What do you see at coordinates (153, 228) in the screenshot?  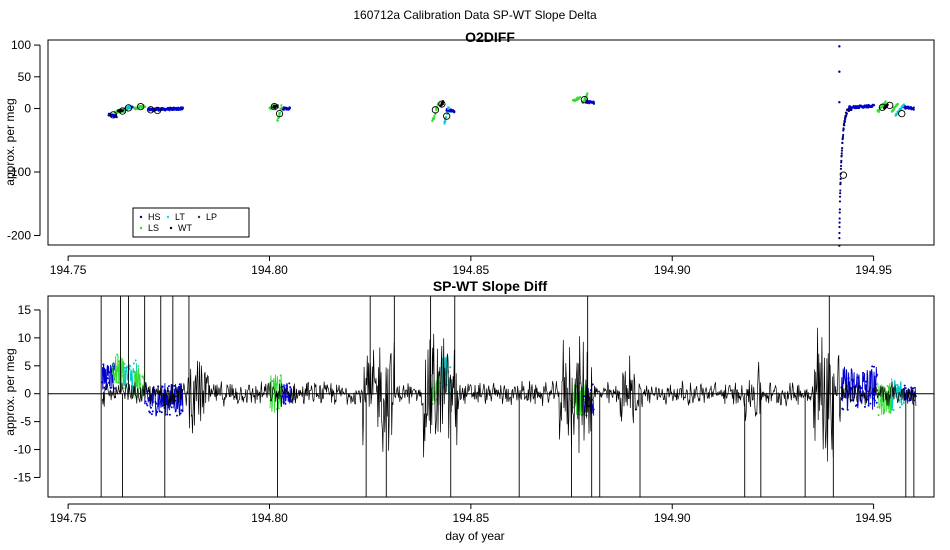 I see `legend-label-ls: LS` at bounding box center [153, 228].